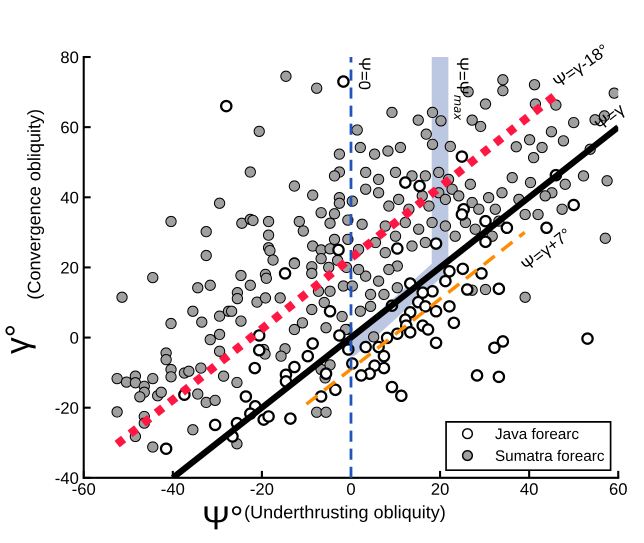 Image resolution: width=644 pixels, height=543 pixels. What do you see at coordinates (69, 268) in the screenshot?
I see `y-tick-label: 20` at bounding box center [69, 268].